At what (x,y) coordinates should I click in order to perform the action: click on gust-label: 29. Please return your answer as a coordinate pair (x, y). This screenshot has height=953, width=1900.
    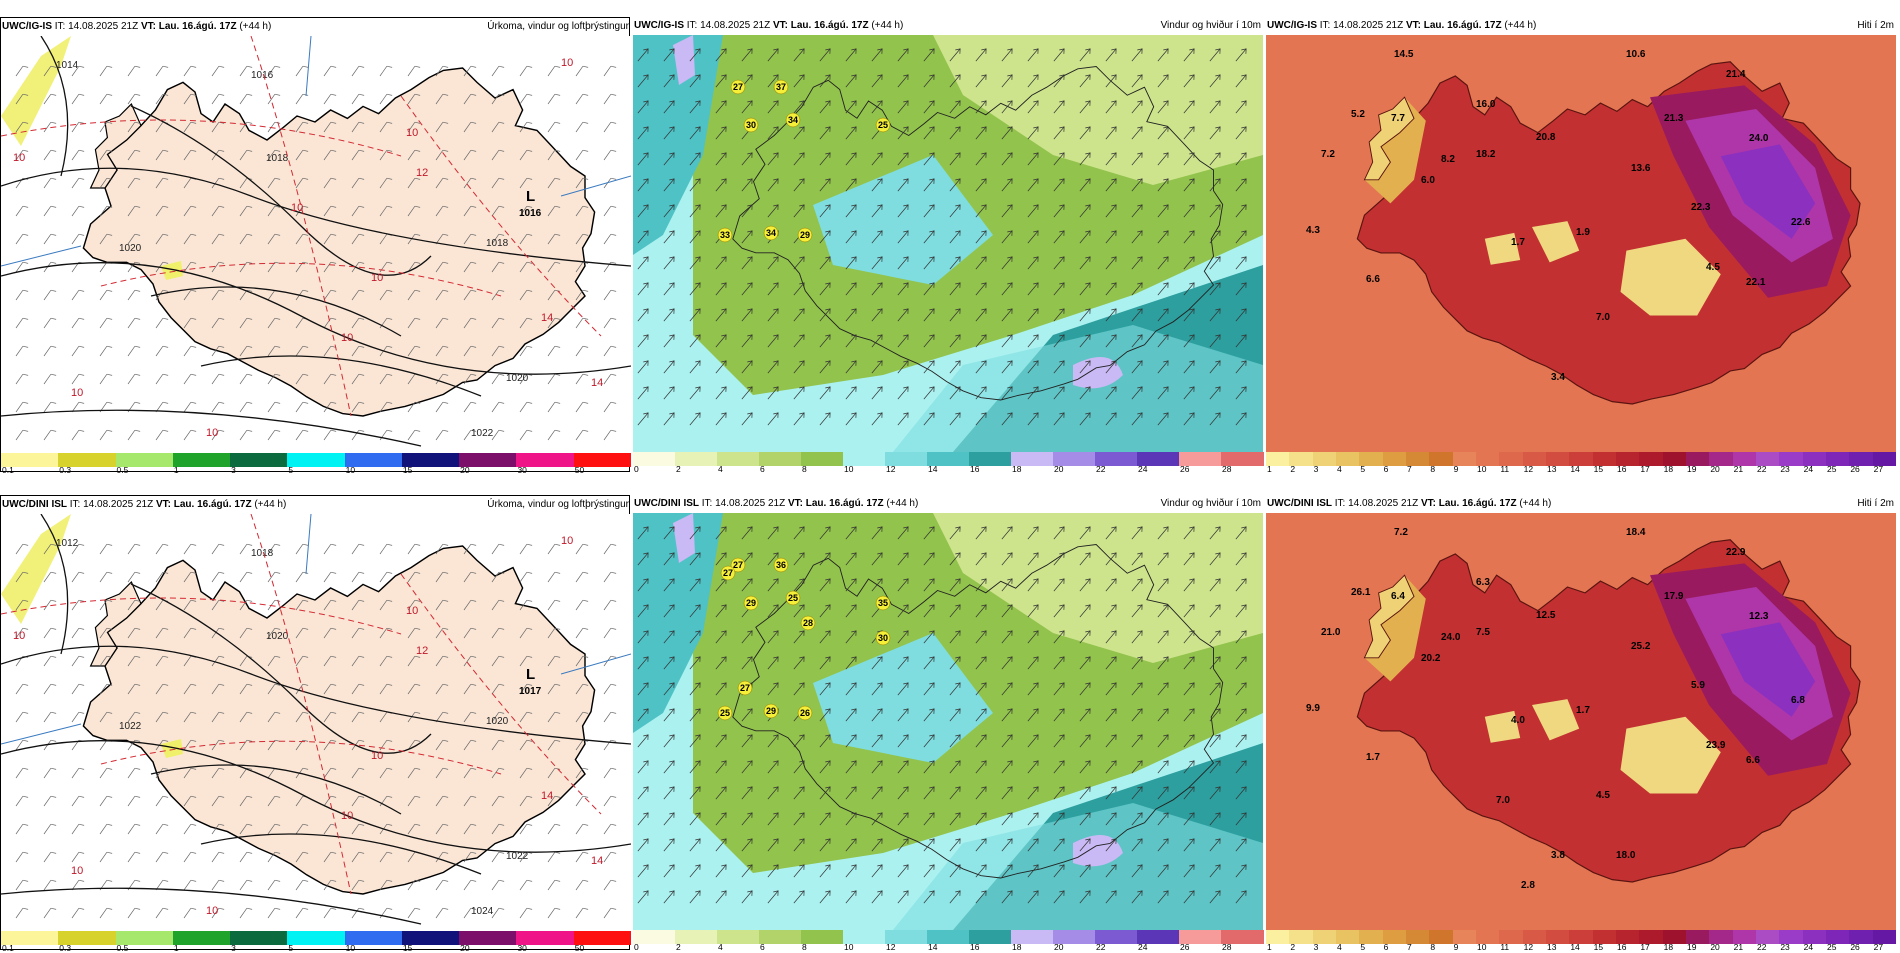
    Looking at the image, I should click on (751, 603).